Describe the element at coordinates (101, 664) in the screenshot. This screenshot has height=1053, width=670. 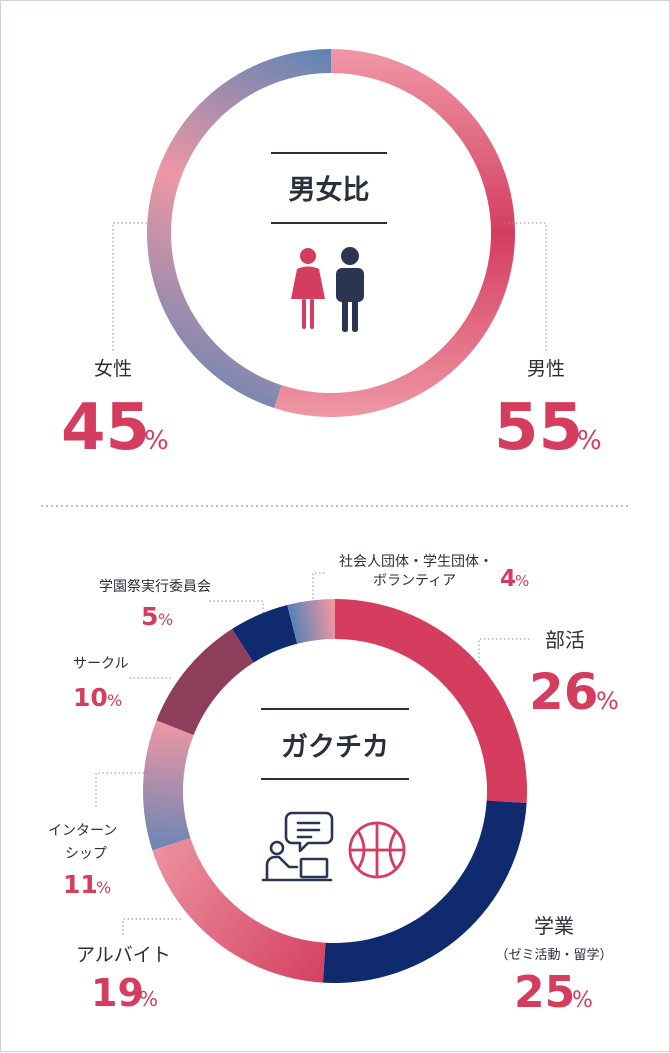
I see `slice-label-circle: サークル` at that location.